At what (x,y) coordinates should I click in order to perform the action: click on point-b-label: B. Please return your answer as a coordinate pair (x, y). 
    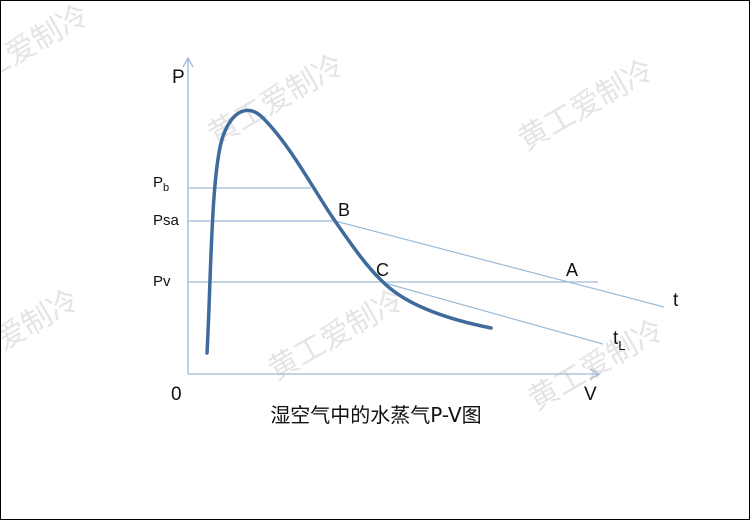
    Looking at the image, I should click on (344, 210).